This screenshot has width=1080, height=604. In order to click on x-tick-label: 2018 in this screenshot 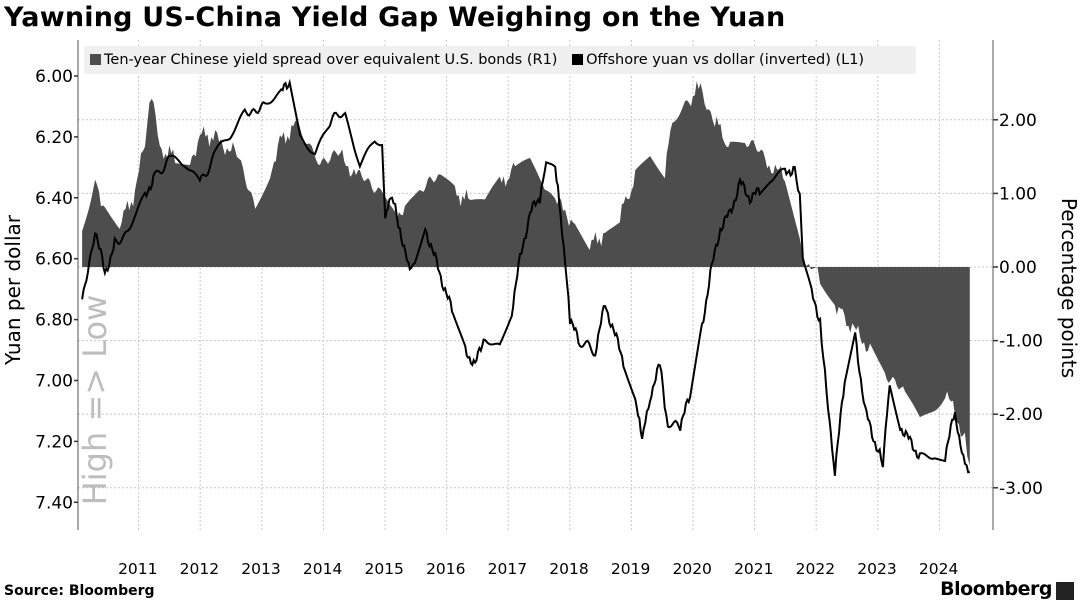, I will do `click(568, 569)`.